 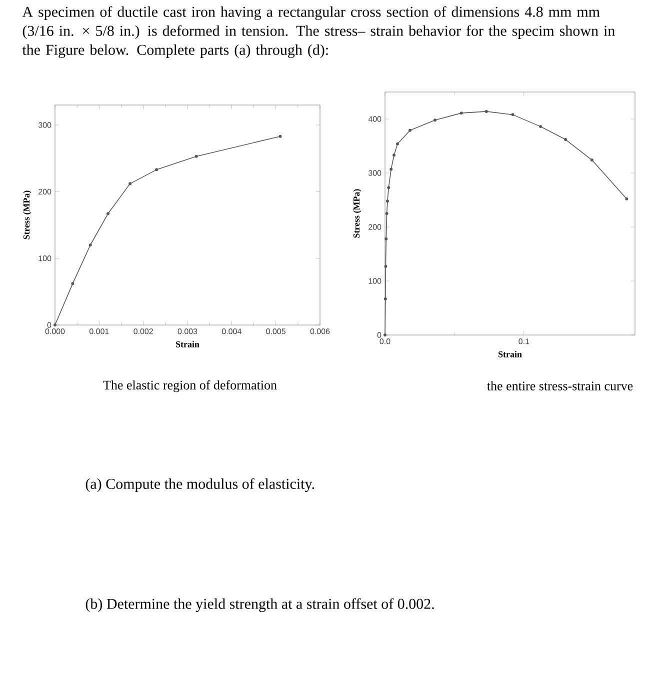 I want to click on text: (a) Compute the modulus of elasticity., so click(x=200, y=485).